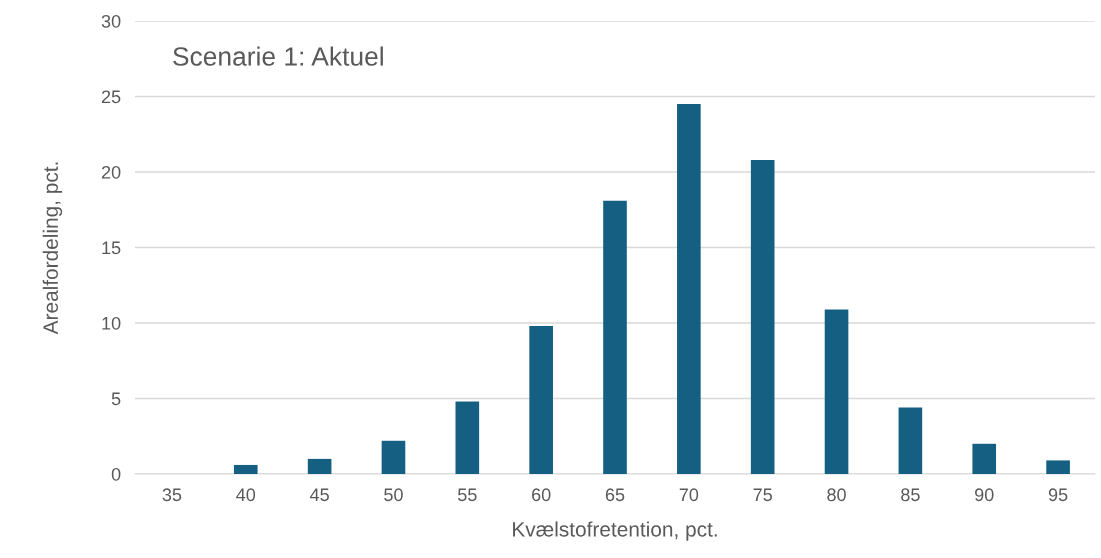 This screenshot has width=1101, height=558. I want to click on x-tick-label: 95, so click(1058, 495).